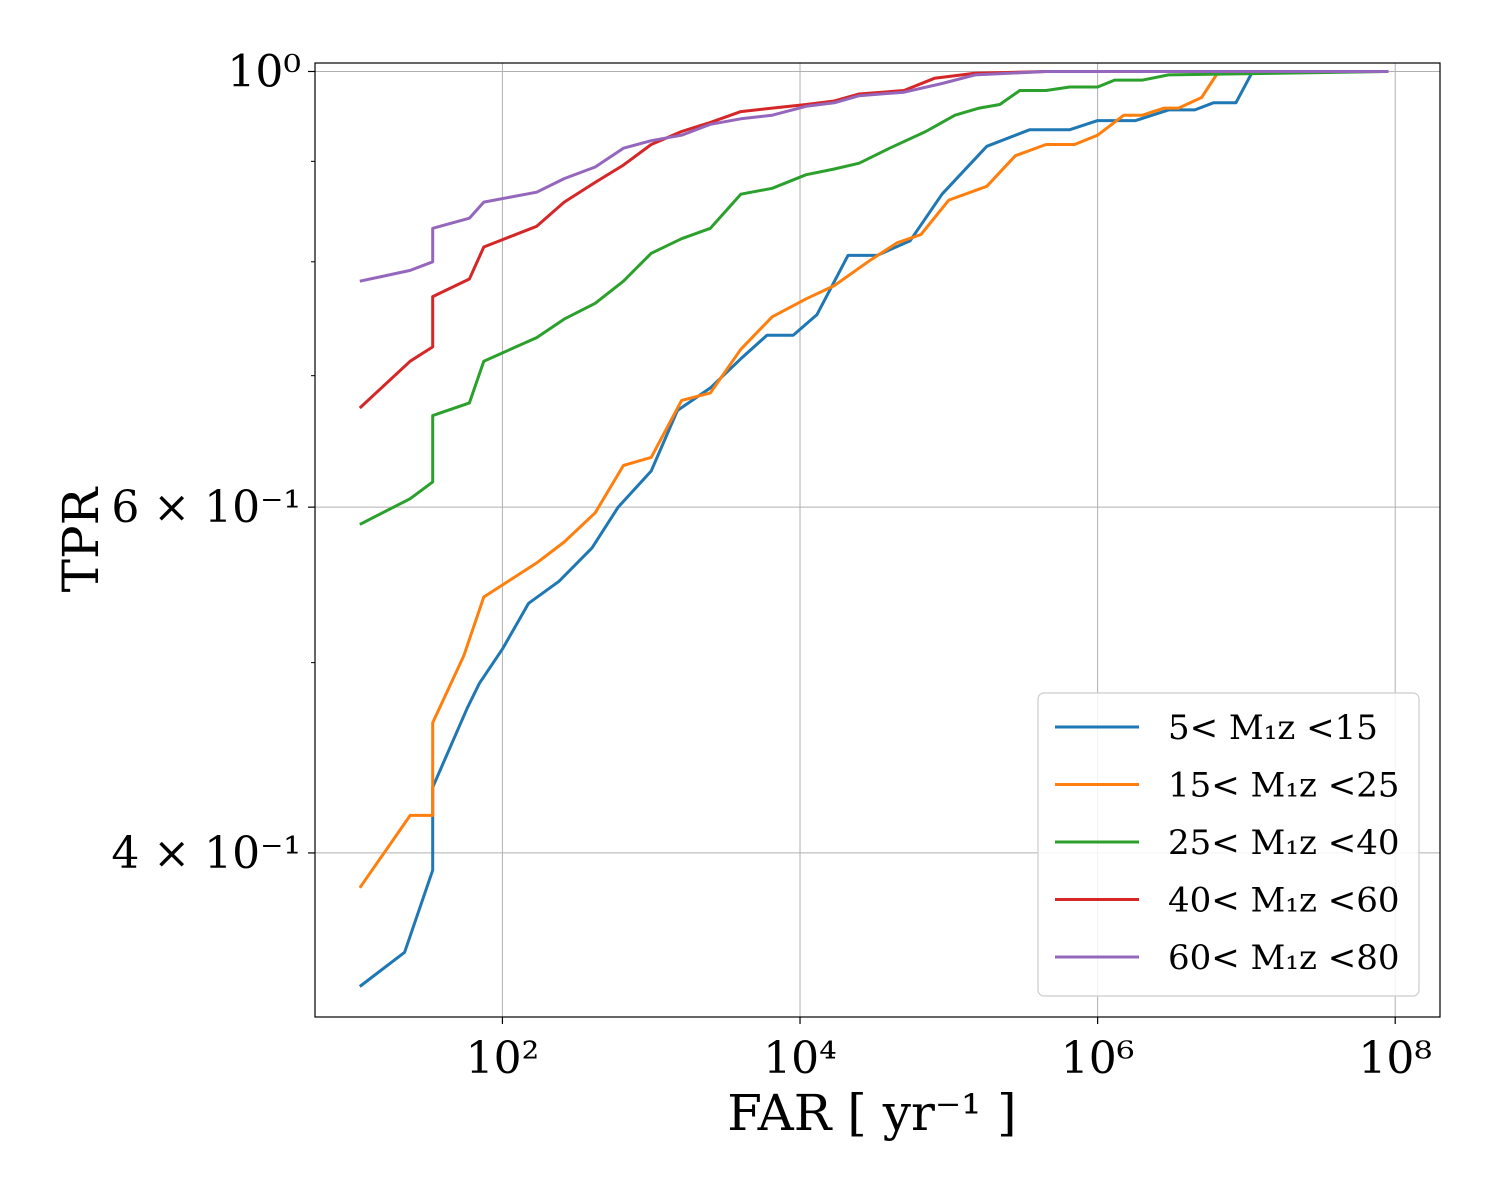  I want to click on legend-box, so click(1228, 844).